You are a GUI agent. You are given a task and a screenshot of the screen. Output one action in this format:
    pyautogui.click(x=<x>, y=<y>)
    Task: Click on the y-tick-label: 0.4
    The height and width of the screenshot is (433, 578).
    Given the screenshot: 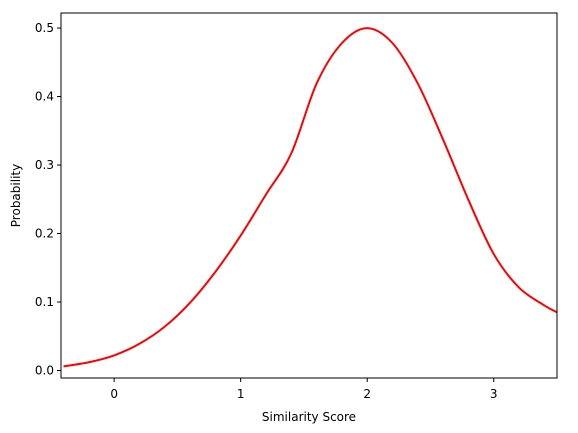 What is the action you would take?
    pyautogui.click(x=44, y=97)
    